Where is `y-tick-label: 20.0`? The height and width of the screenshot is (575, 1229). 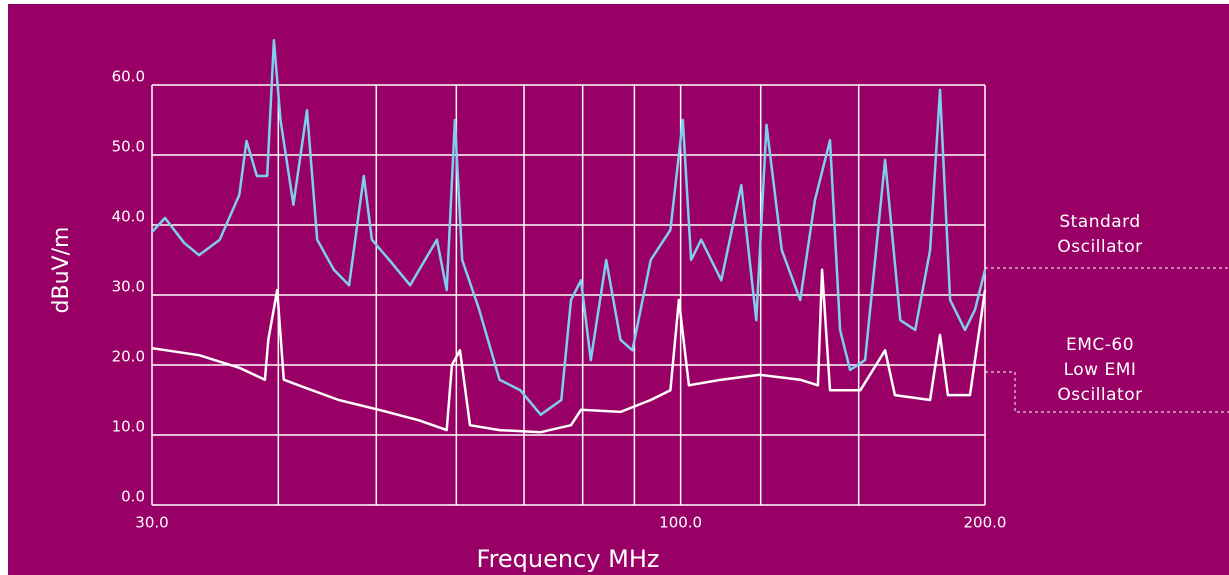 y-tick-label: 20.0 is located at coordinates (128, 357).